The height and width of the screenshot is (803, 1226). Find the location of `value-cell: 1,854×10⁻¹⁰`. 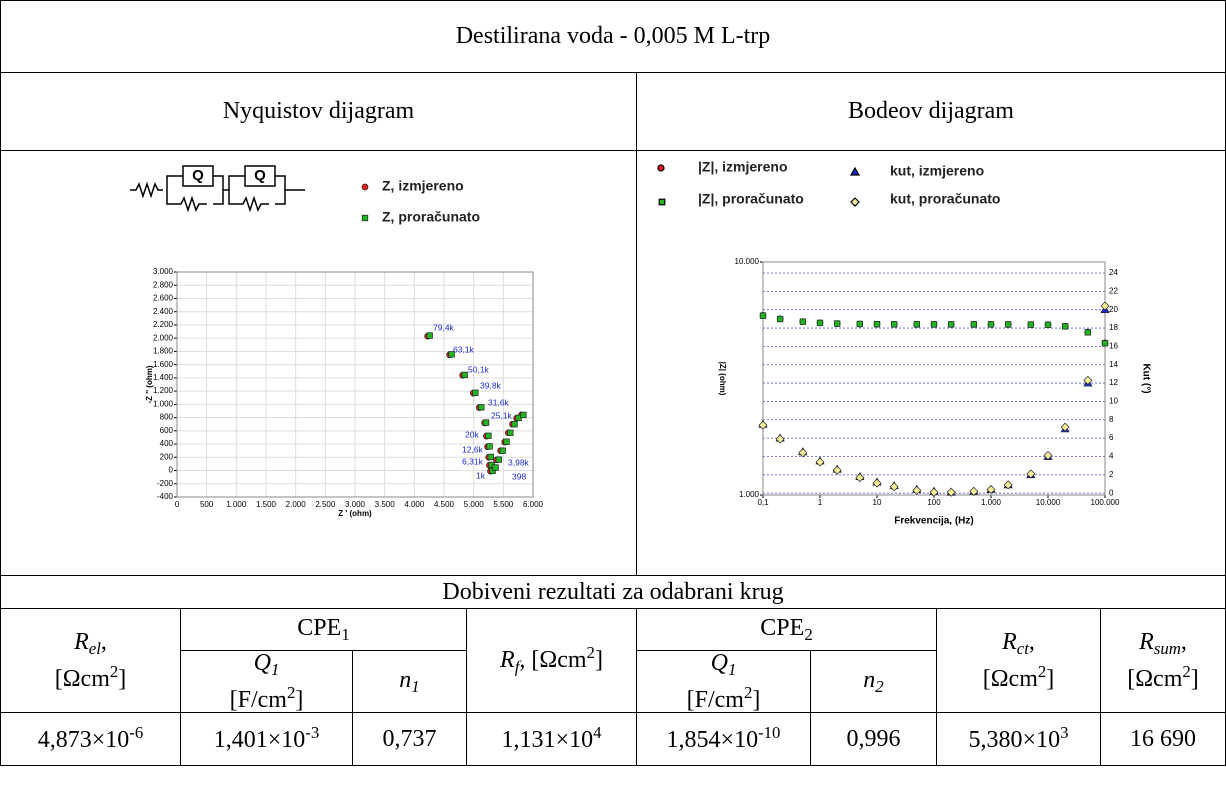

value-cell: 1,854×10⁻¹⁰ is located at coordinates (723, 739).